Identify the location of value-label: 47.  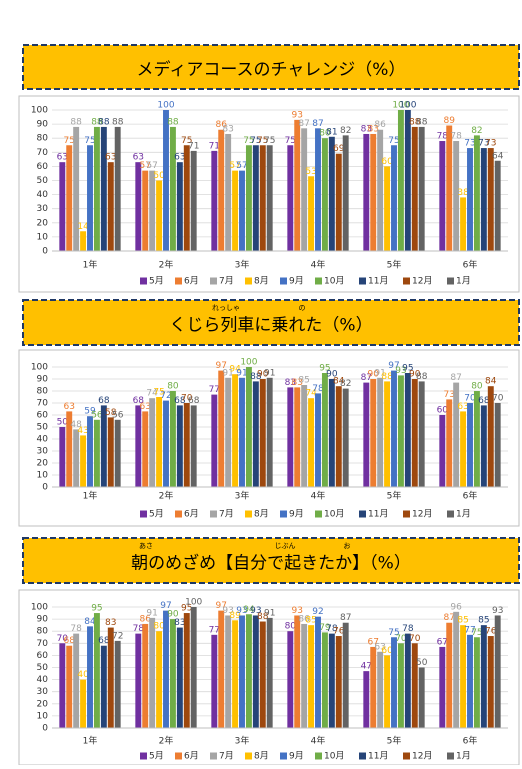
(366, 667).